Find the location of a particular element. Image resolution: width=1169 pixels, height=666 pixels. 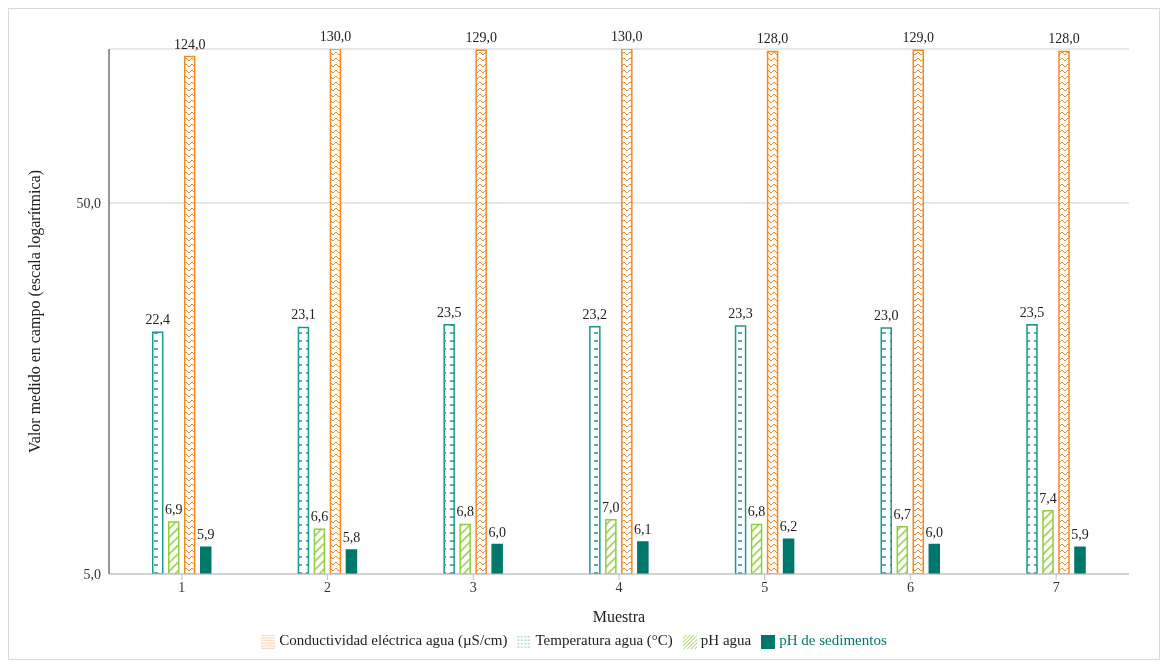

legend-label: pH de sedimentos is located at coordinates (833, 640).